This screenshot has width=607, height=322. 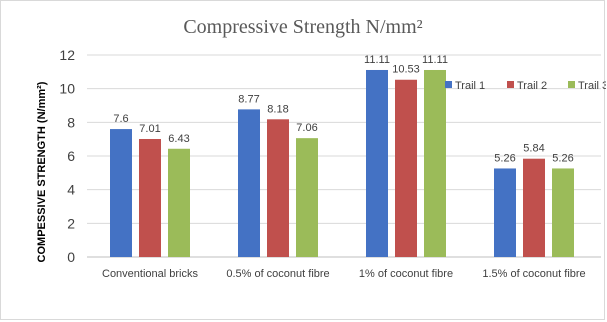 What do you see at coordinates (470, 86) in the screenshot?
I see `legend-label: Trail 1` at bounding box center [470, 86].